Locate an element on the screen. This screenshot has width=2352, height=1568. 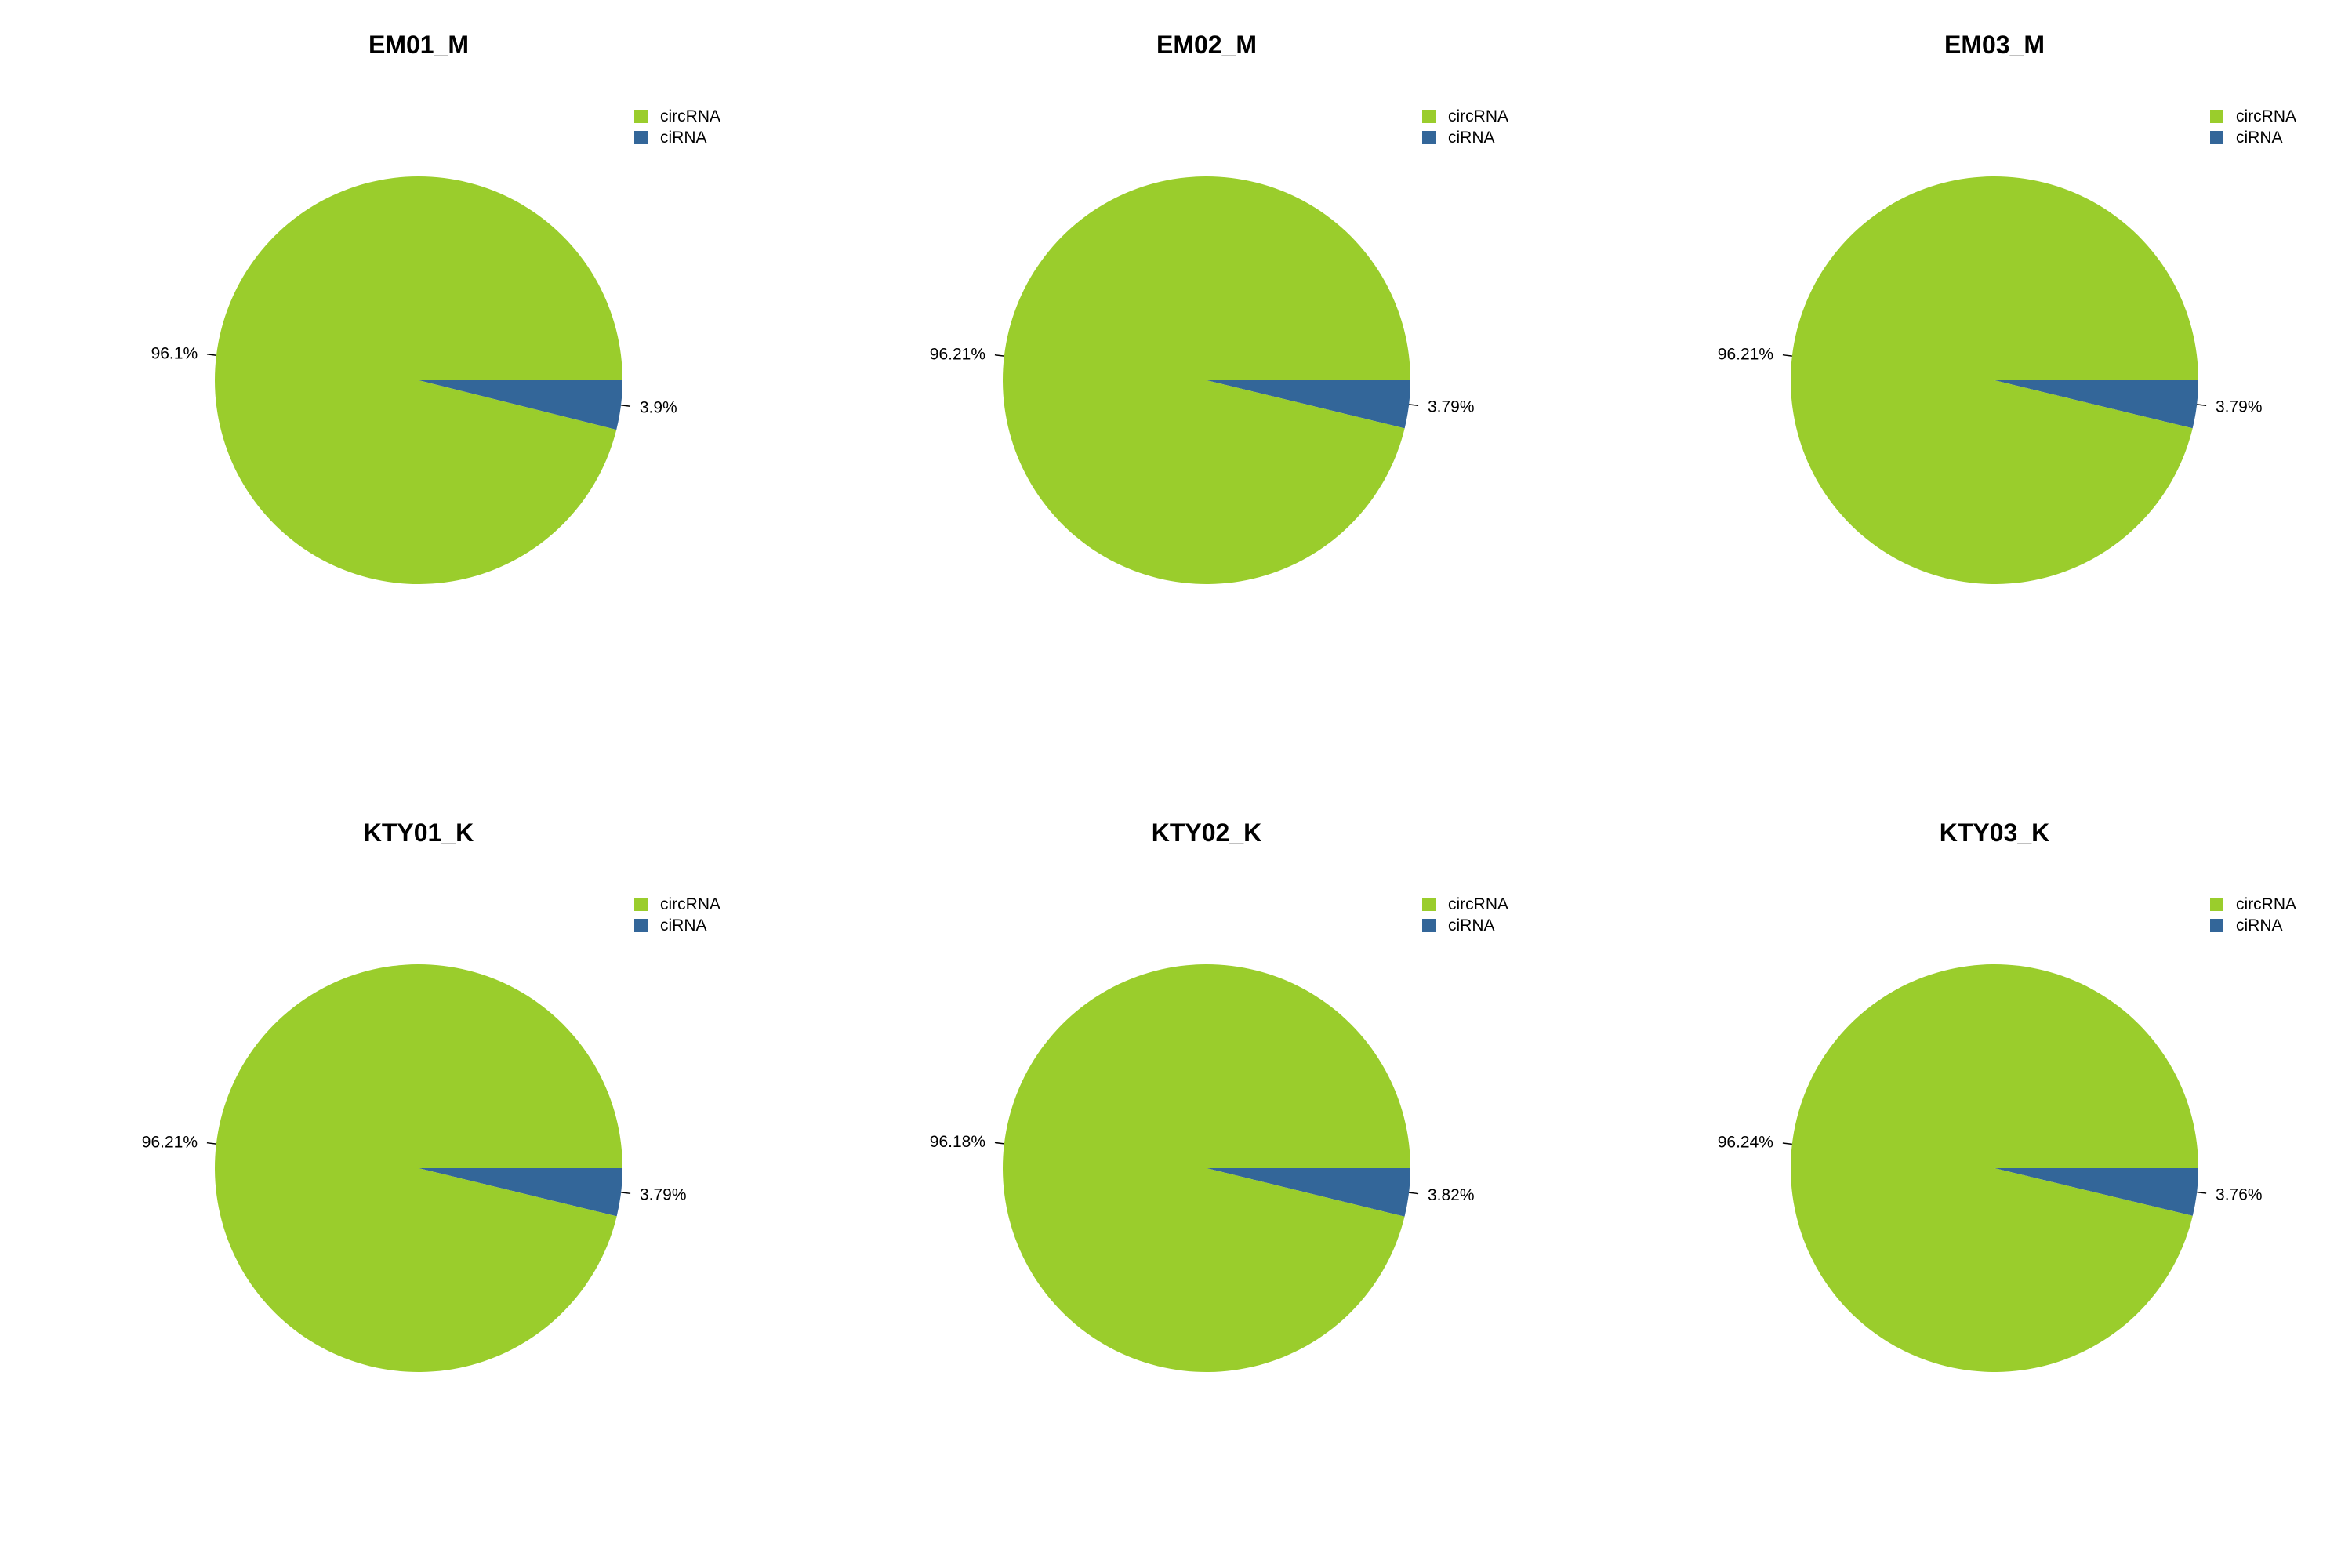
slice-percent-label: 3.76% is located at coordinates (2239, 1194).